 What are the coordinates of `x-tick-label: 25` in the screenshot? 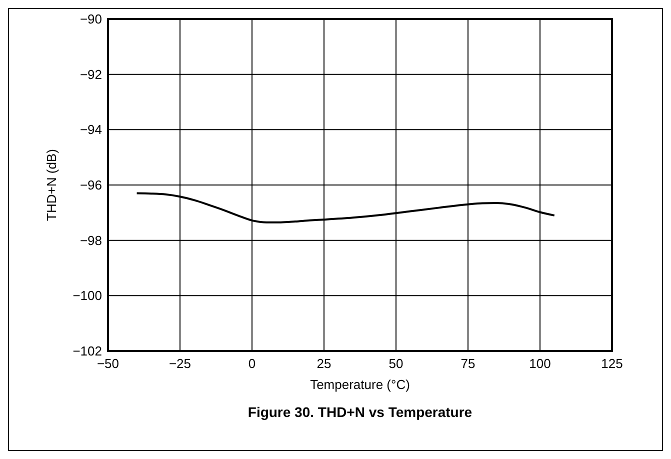 It's located at (324, 363).